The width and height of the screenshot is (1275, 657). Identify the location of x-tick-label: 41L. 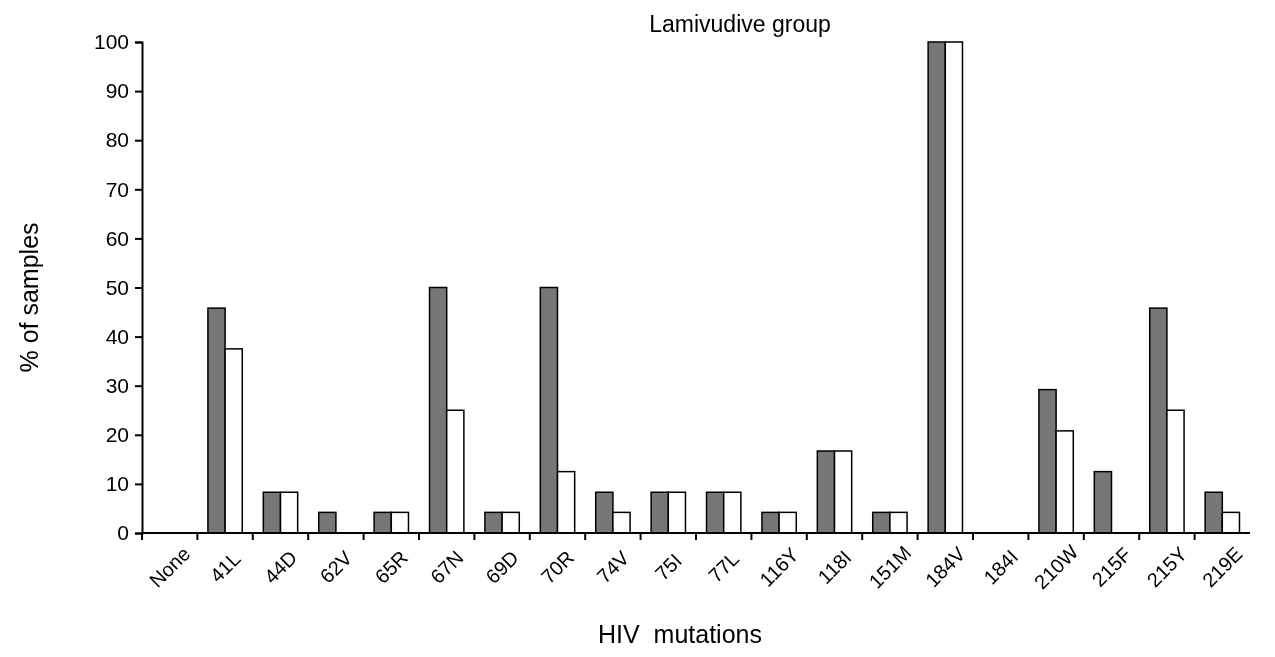
(225, 567).